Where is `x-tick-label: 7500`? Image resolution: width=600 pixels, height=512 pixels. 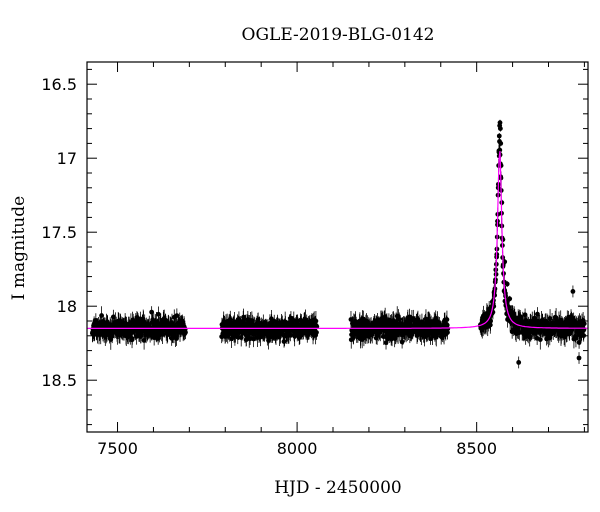 x-tick-label: 7500 is located at coordinates (117, 448).